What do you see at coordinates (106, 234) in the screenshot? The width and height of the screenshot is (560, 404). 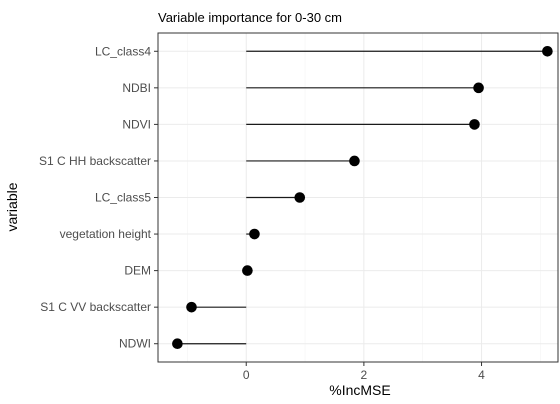 I see `y-tick-label: vegetation height` at bounding box center [106, 234].